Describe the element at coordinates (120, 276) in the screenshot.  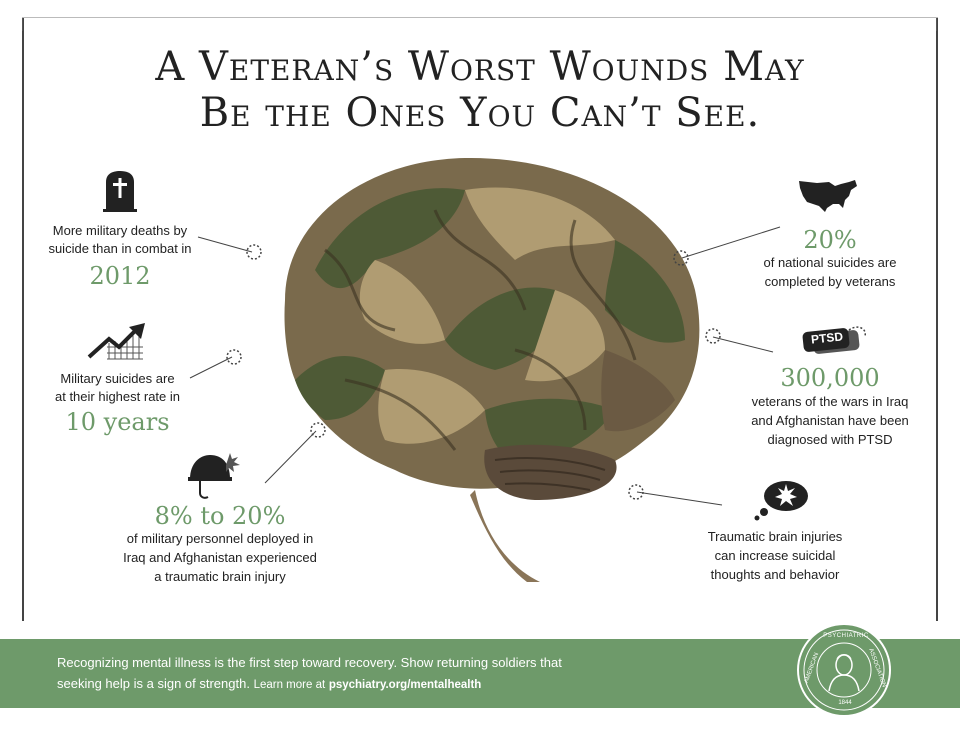
I see `suicide-combat-value: 2012` at that location.